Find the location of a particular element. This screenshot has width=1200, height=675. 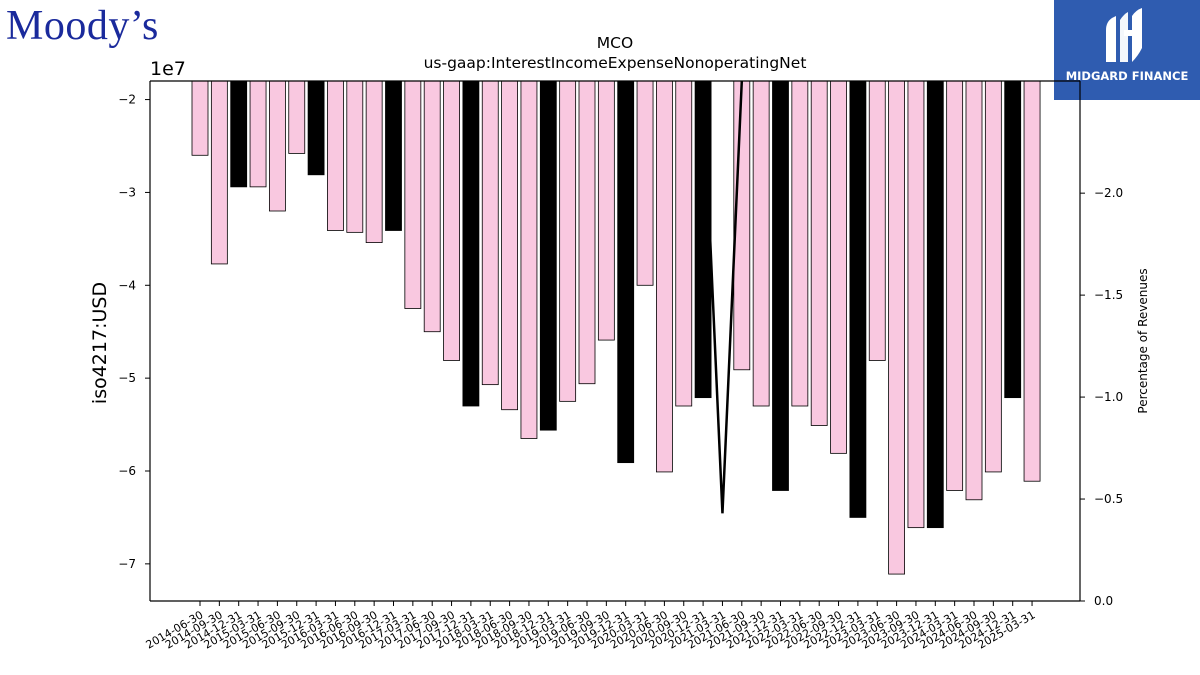

series-line is located at coordinates (722, 297).